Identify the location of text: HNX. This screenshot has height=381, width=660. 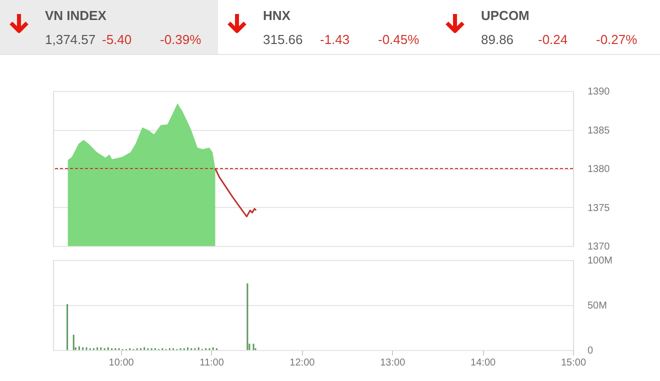
(276, 15).